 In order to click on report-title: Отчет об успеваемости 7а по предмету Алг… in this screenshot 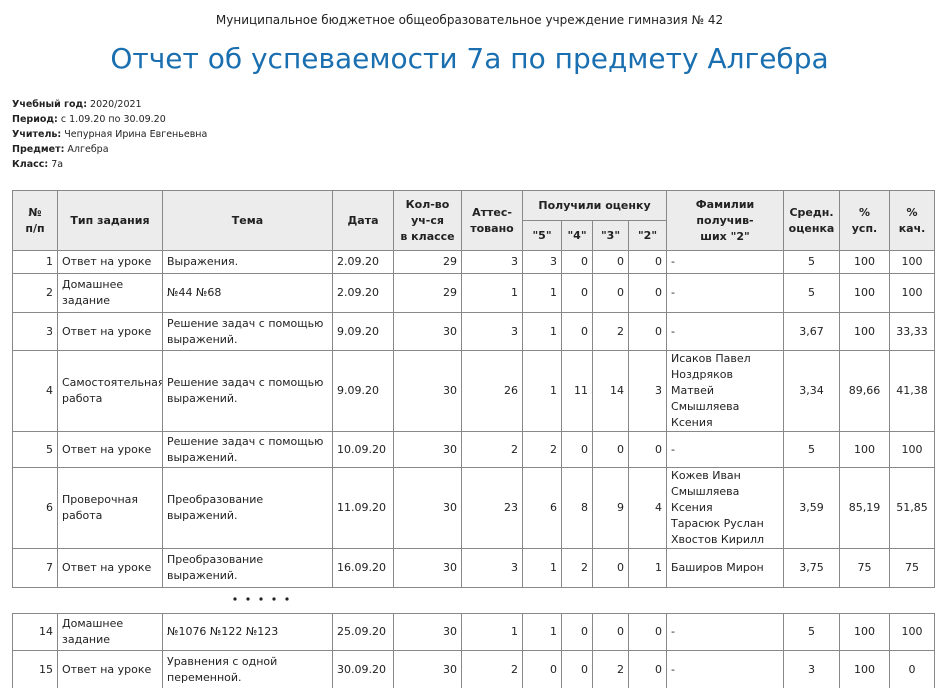, I will do `click(469, 58)`.